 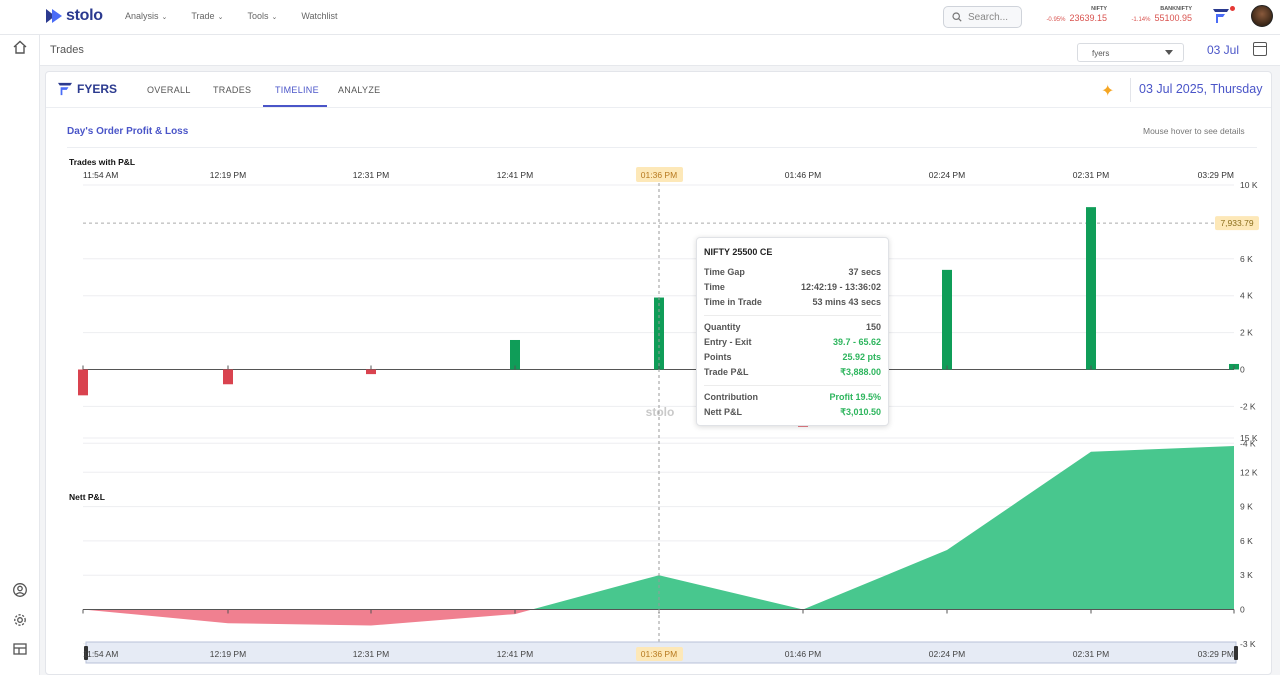 What do you see at coordinates (792, 374) in the screenshot?
I see `tooltip-row: Trade P&L ₹3,888.00` at bounding box center [792, 374].